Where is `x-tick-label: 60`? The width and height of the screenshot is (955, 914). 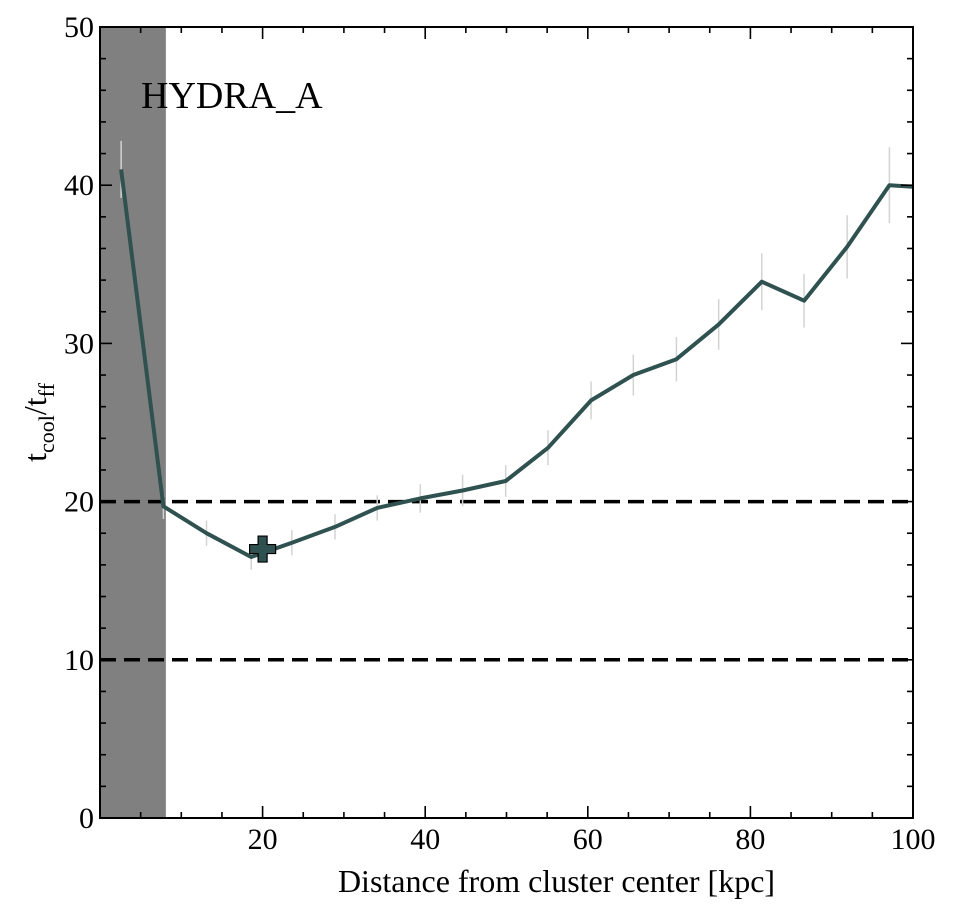 x-tick-label: 60 is located at coordinates (588, 839).